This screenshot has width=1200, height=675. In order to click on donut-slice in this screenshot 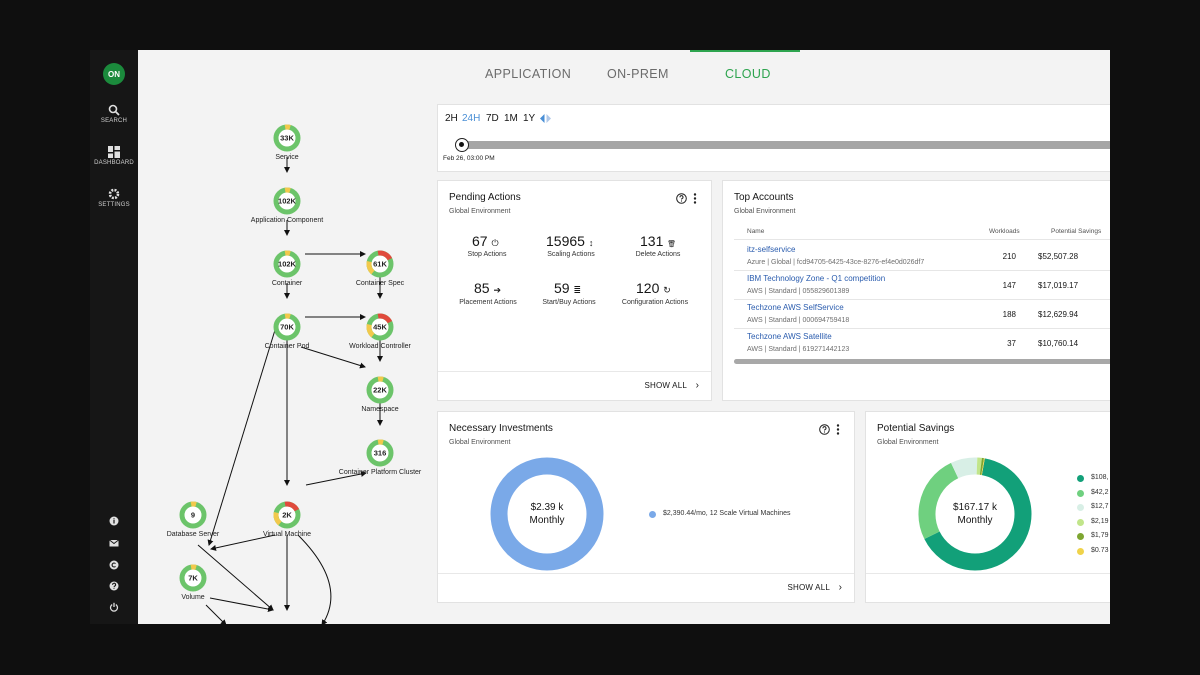, I will do `click(975, 514)`.